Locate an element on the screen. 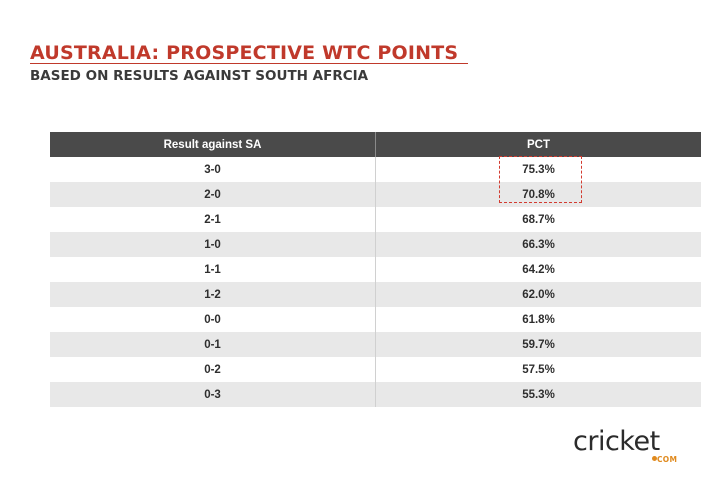  result-cell: 0-0 is located at coordinates (213, 319).